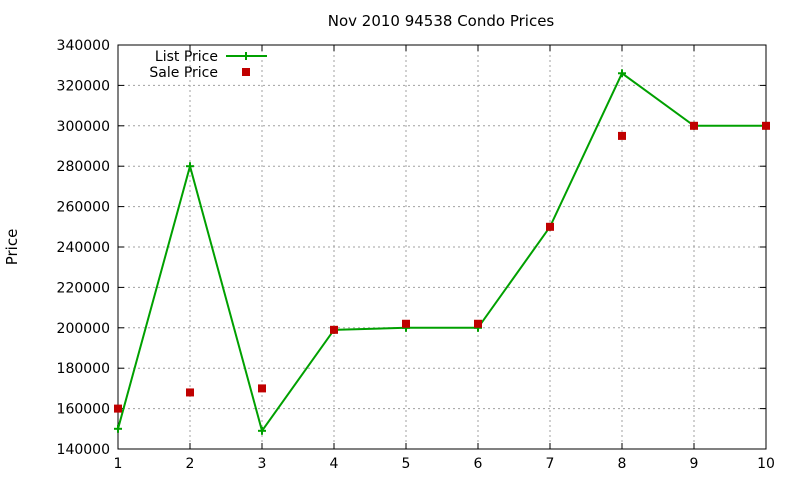  Describe the element at coordinates (83, 288) in the screenshot. I see `y-tick-label: 220000` at that location.